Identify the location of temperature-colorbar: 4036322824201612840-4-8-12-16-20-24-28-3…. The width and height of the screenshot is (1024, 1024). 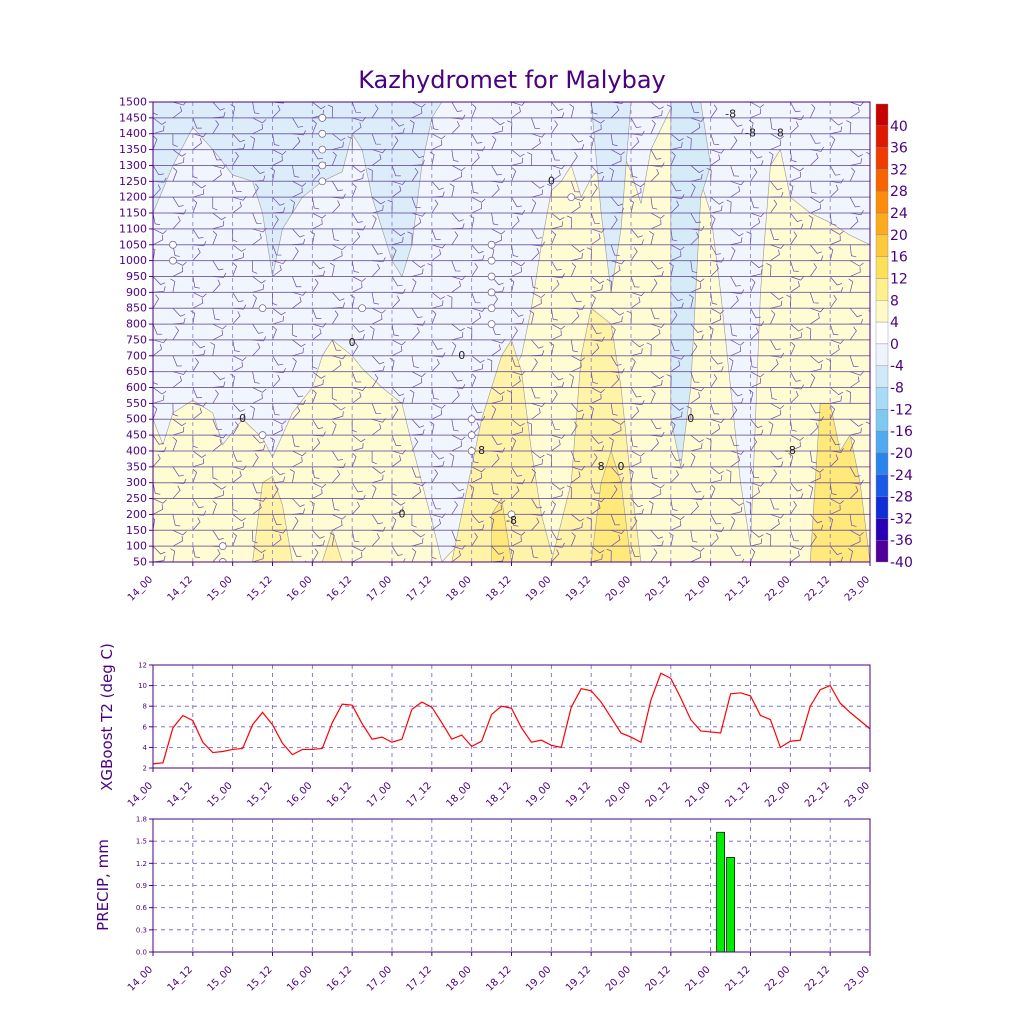
(894, 337).